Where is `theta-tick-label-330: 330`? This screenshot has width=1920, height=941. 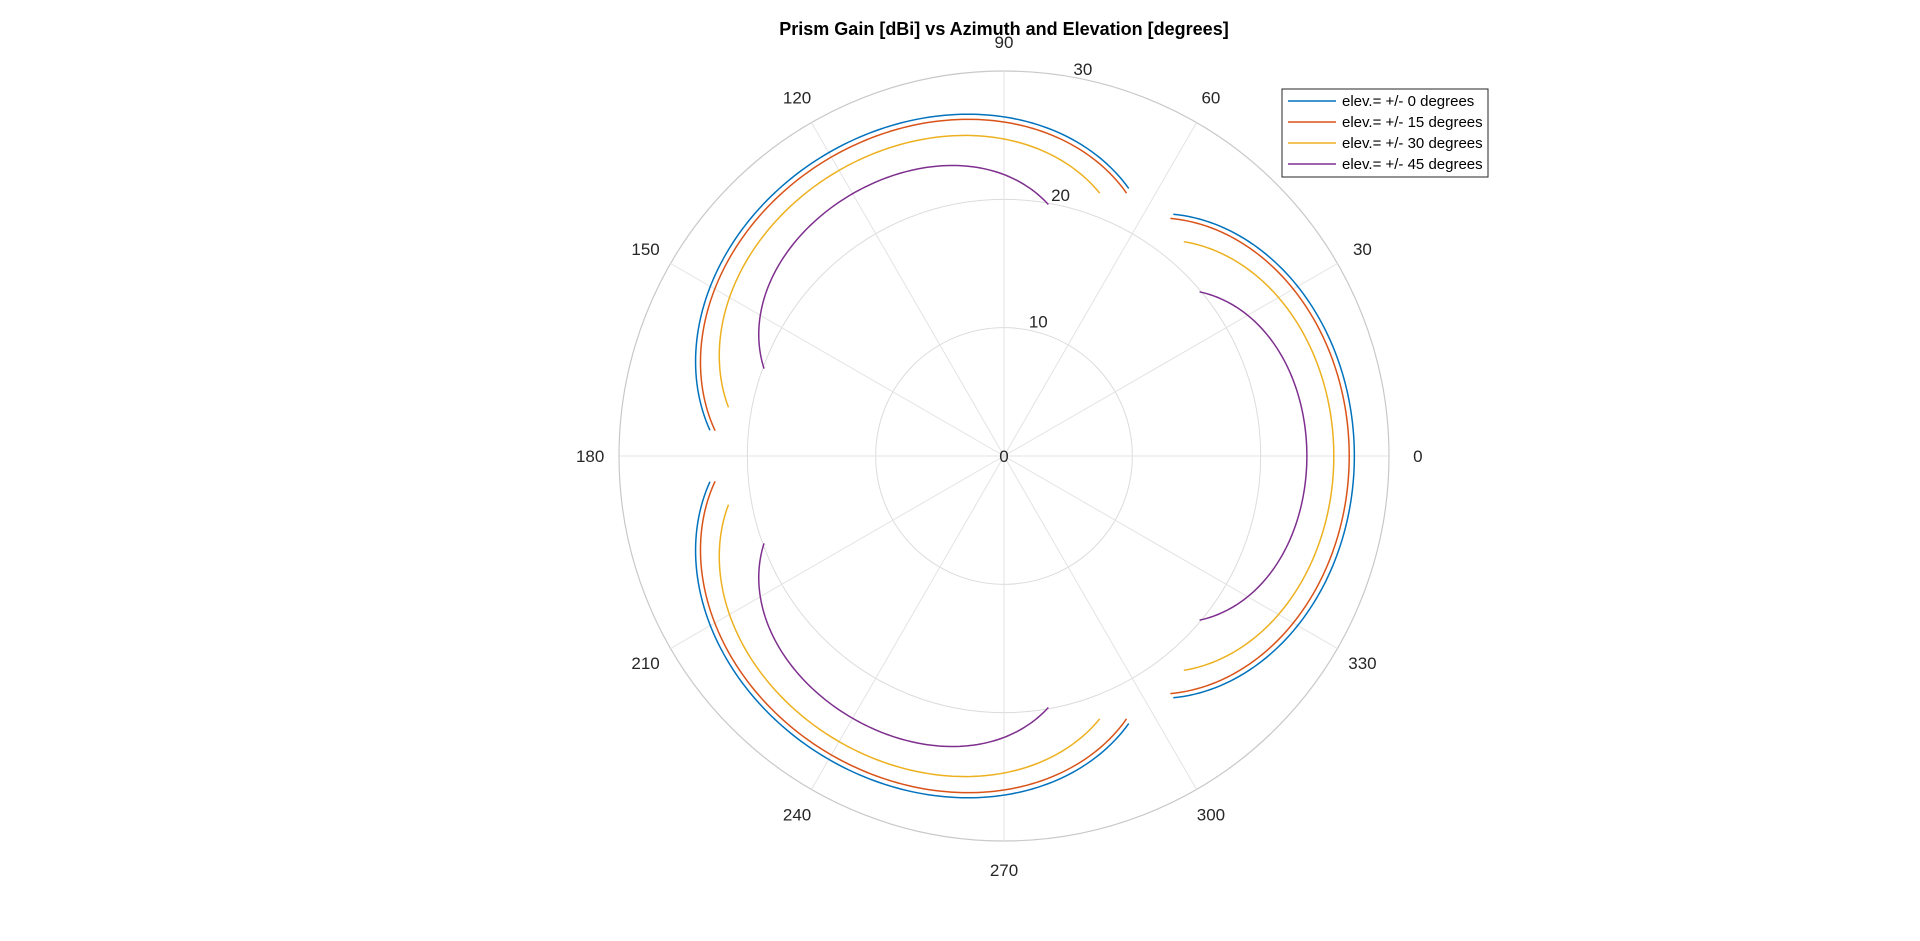
theta-tick-label-330: 330 is located at coordinates (1362, 663).